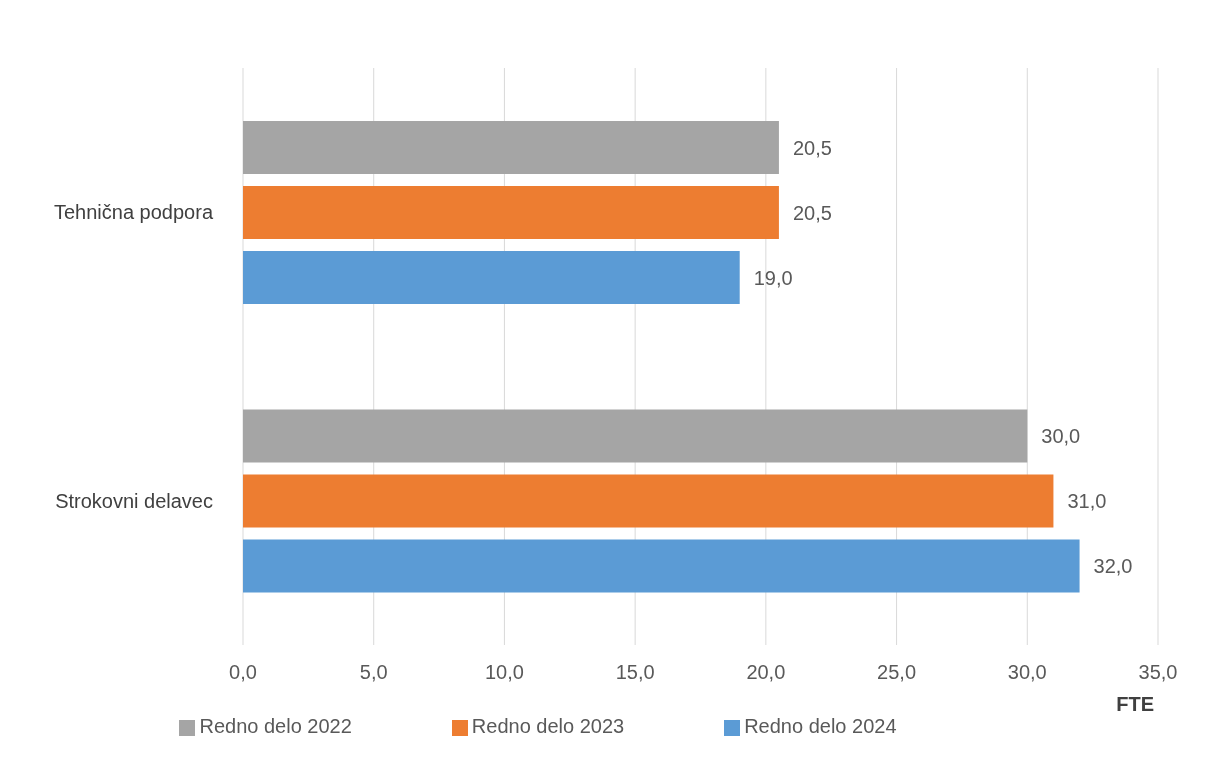 The width and height of the screenshot is (1209, 758). Describe the element at coordinates (766, 672) in the screenshot. I see `x-tick-label: 20,0` at that location.